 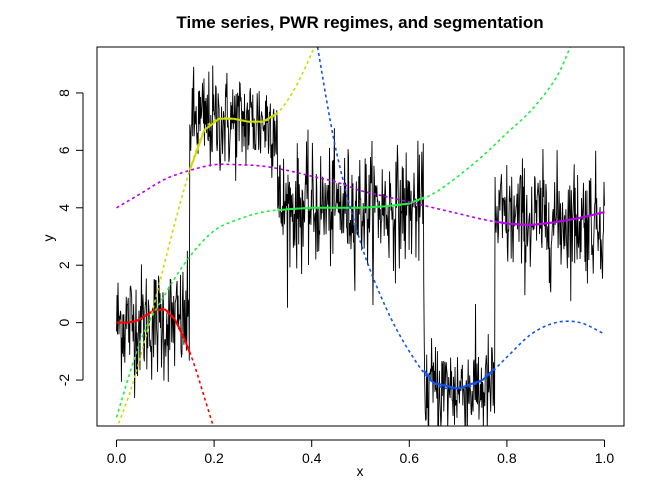 I want to click on y-tick-label: 8, so click(x=64, y=93).